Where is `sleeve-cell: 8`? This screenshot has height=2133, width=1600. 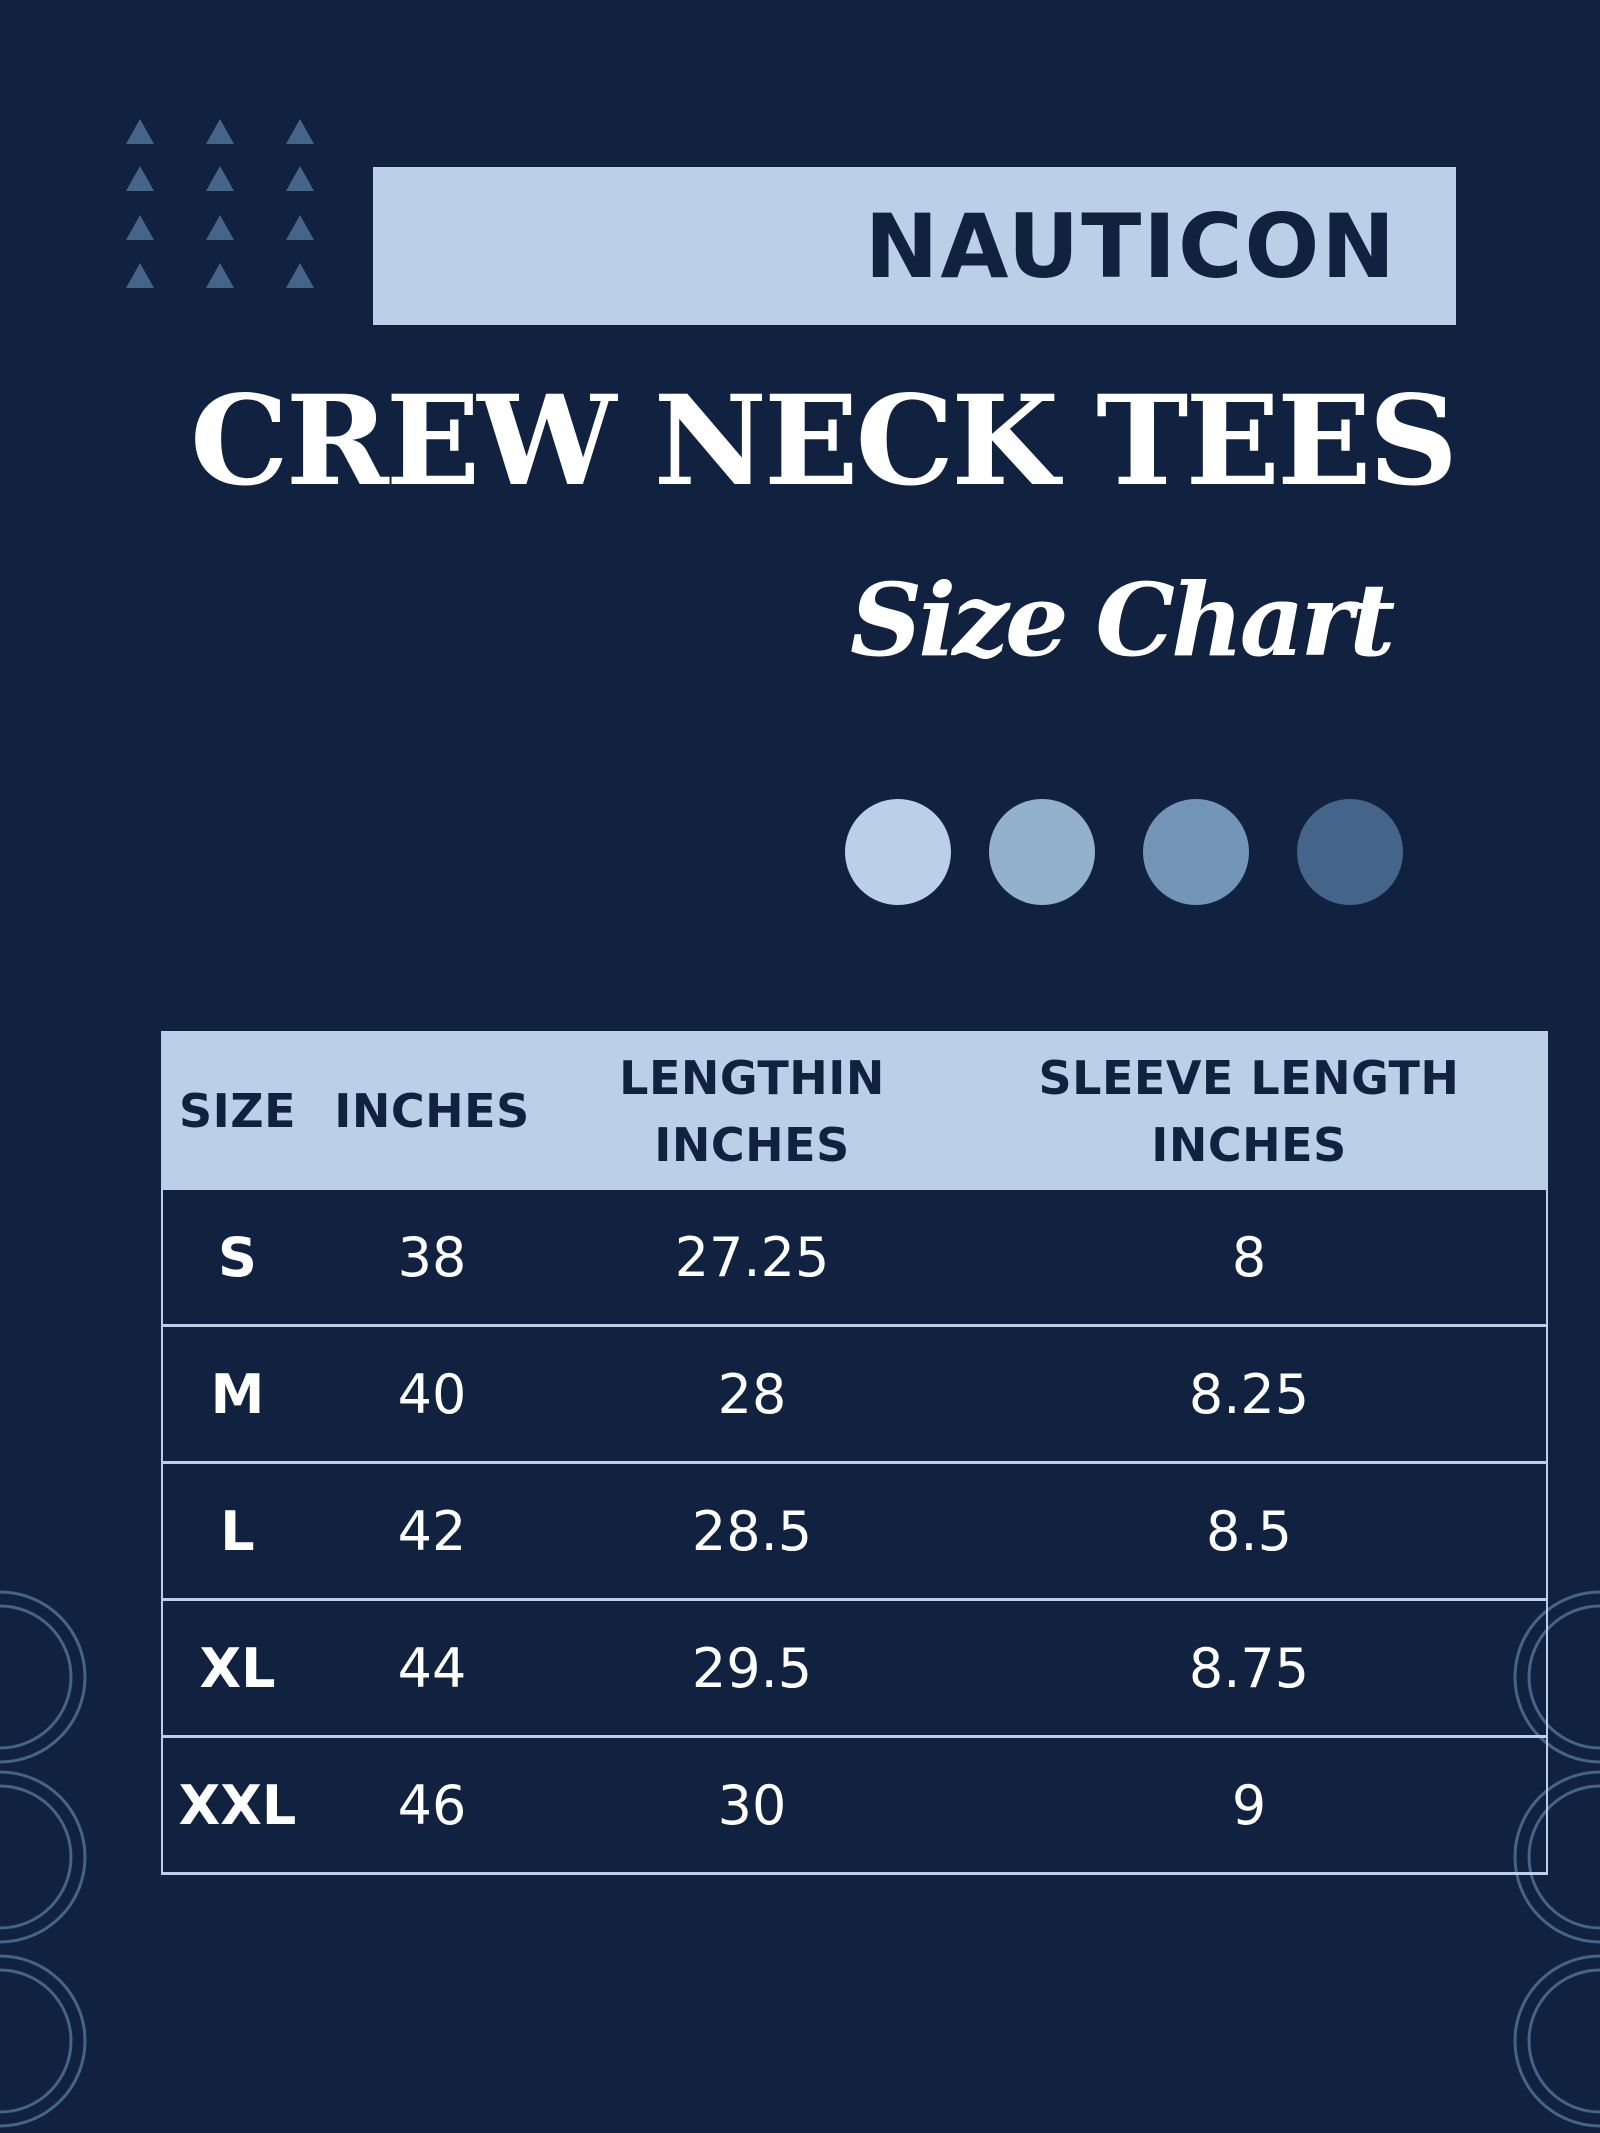
sleeve-cell: 8 is located at coordinates (1249, 1258).